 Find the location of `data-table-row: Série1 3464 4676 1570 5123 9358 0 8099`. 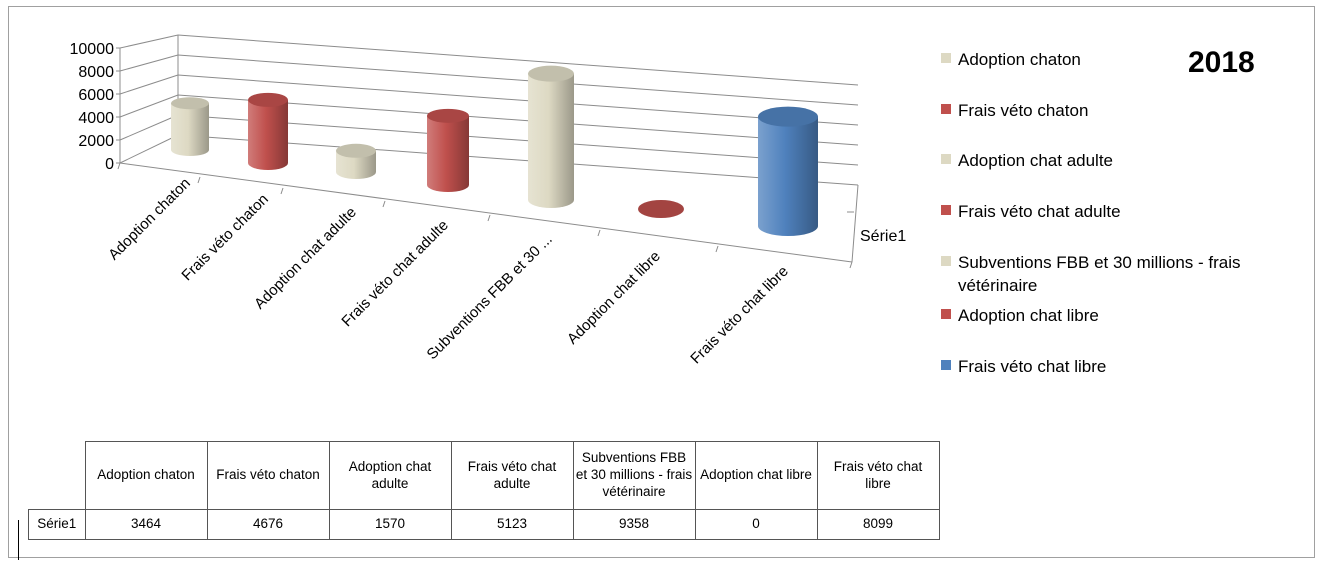

data-table-row: Série1 3464 4676 1570 5123 9358 0 8099 is located at coordinates (484, 524).